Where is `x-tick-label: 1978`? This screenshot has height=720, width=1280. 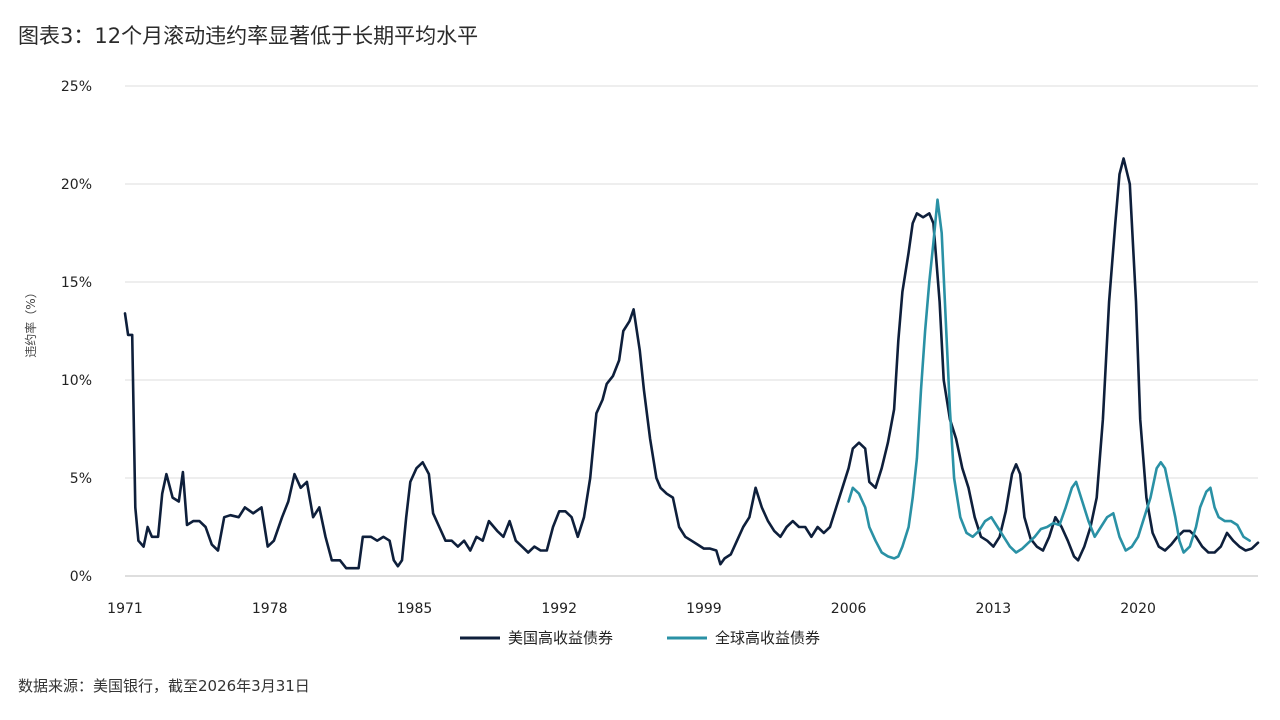 x-tick-label: 1978 is located at coordinates (270, 609).